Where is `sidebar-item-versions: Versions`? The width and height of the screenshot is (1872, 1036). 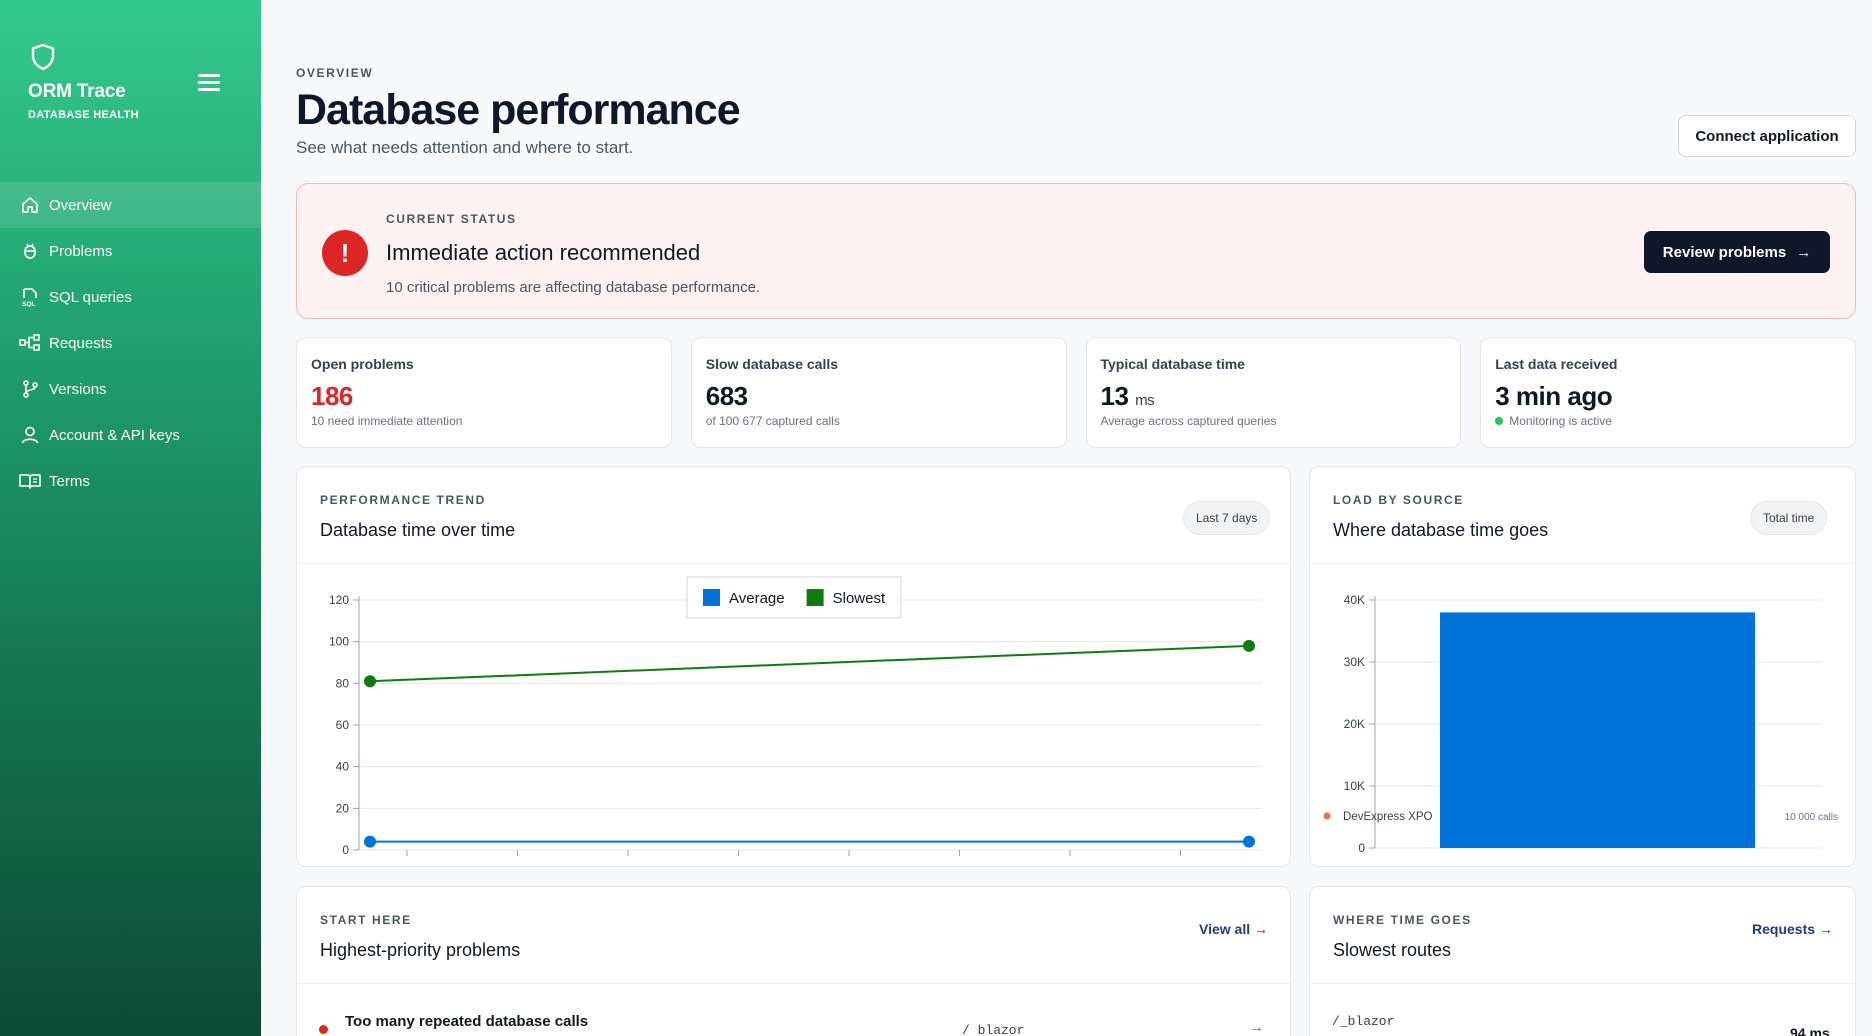
sidebar-item-versions: Versions is located at coordinates (130, 389).